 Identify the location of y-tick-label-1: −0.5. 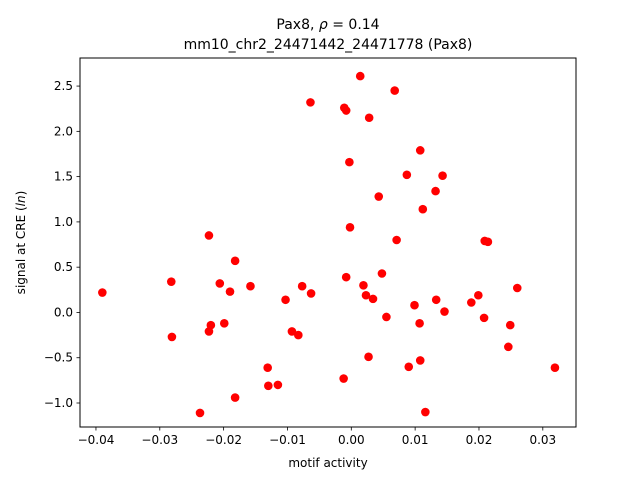
(58, 358).